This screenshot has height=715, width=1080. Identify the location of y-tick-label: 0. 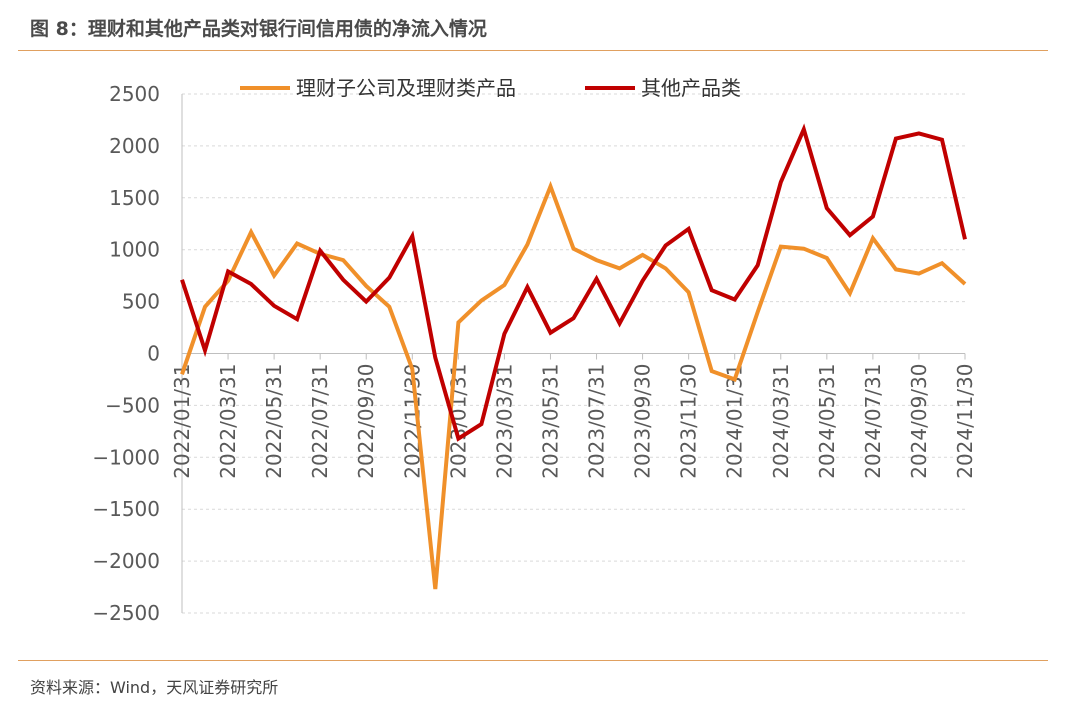
(153, 354).